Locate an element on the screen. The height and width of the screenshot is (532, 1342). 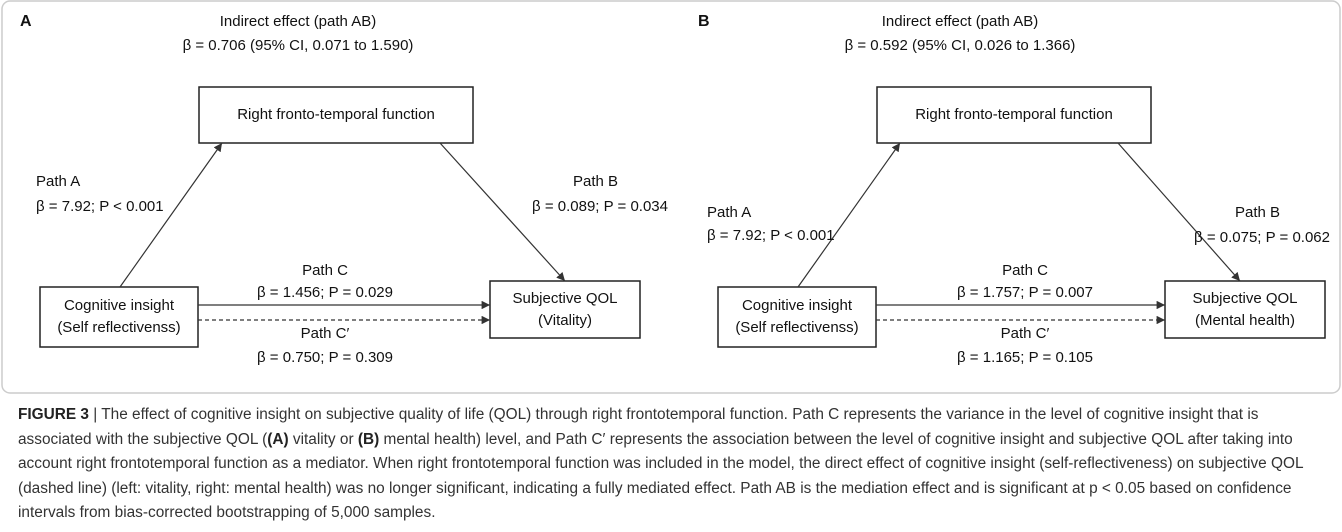
path-b-stat: β = 0.089; P = 0.034 is located at coordinates (600, 206).